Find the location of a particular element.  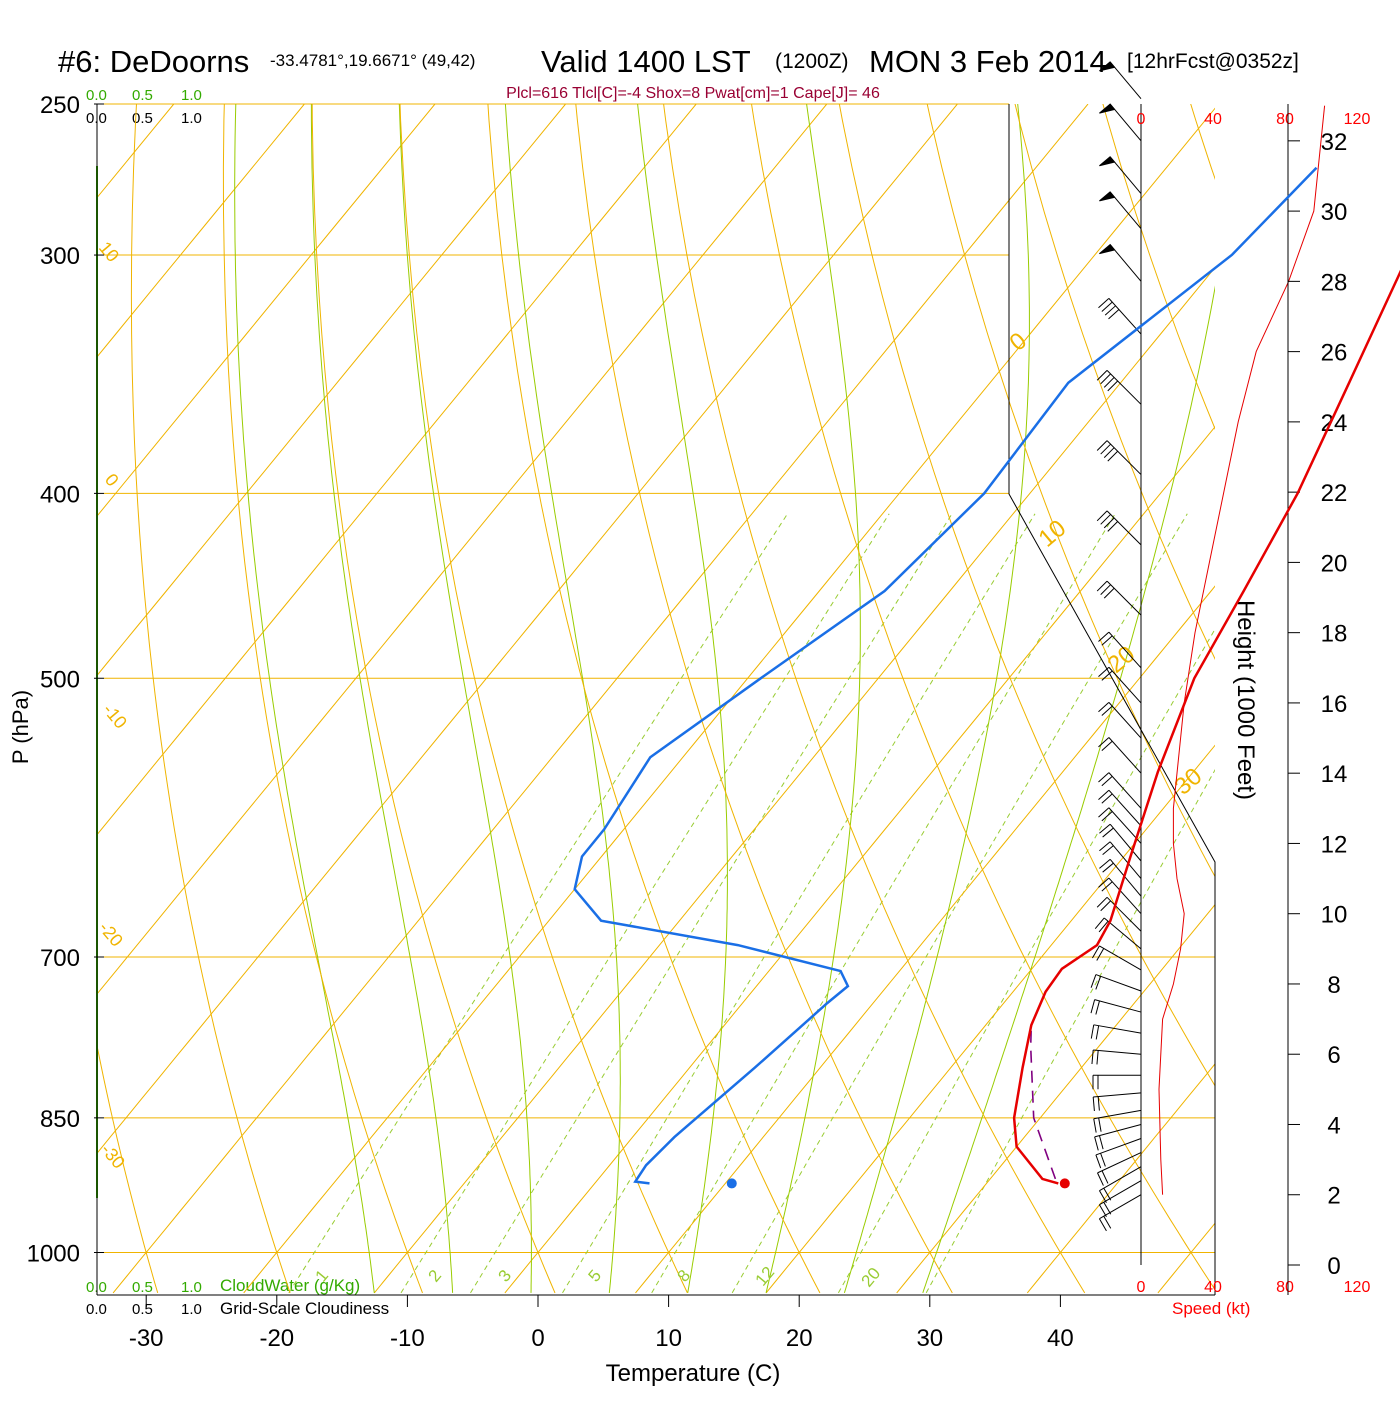

height-tick-label: 30 is located at coordinates (1334, 212).